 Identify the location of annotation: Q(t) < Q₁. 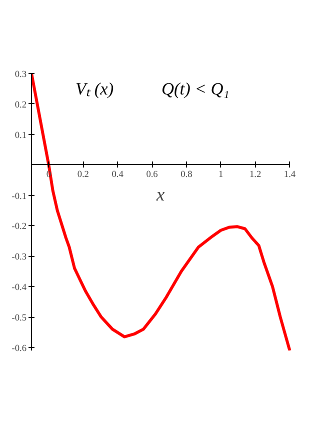
(196, 89).